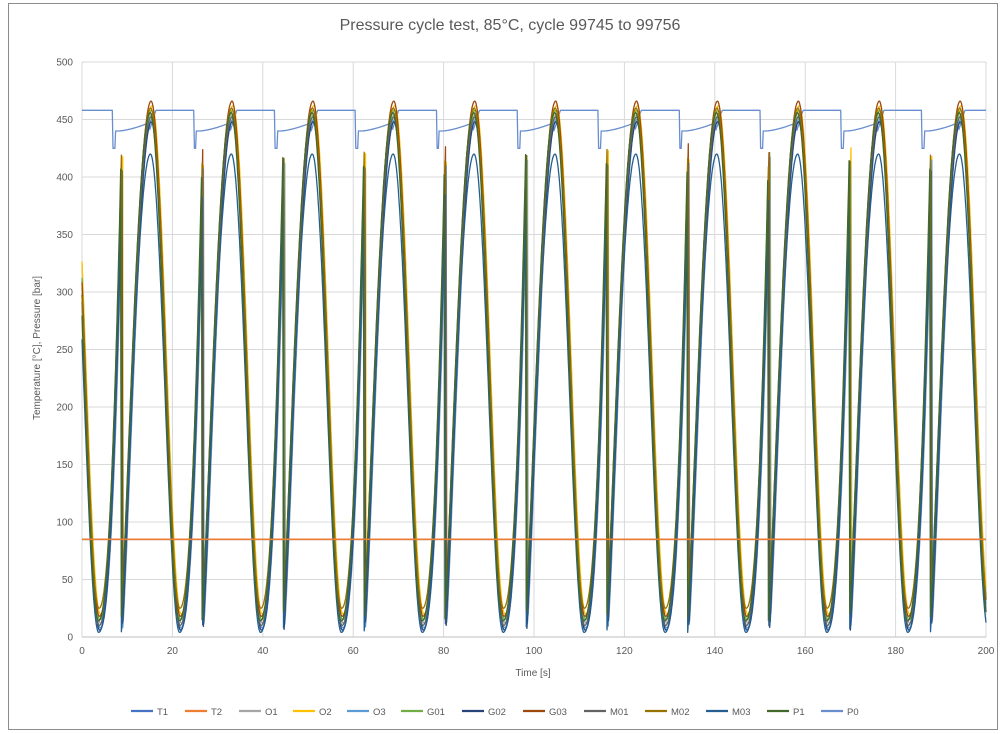 The width and height of the screenshot is (1003, 734). I want to click on y-axis-label: Temperature [°C], Pressure [bar], so click(37, 348).